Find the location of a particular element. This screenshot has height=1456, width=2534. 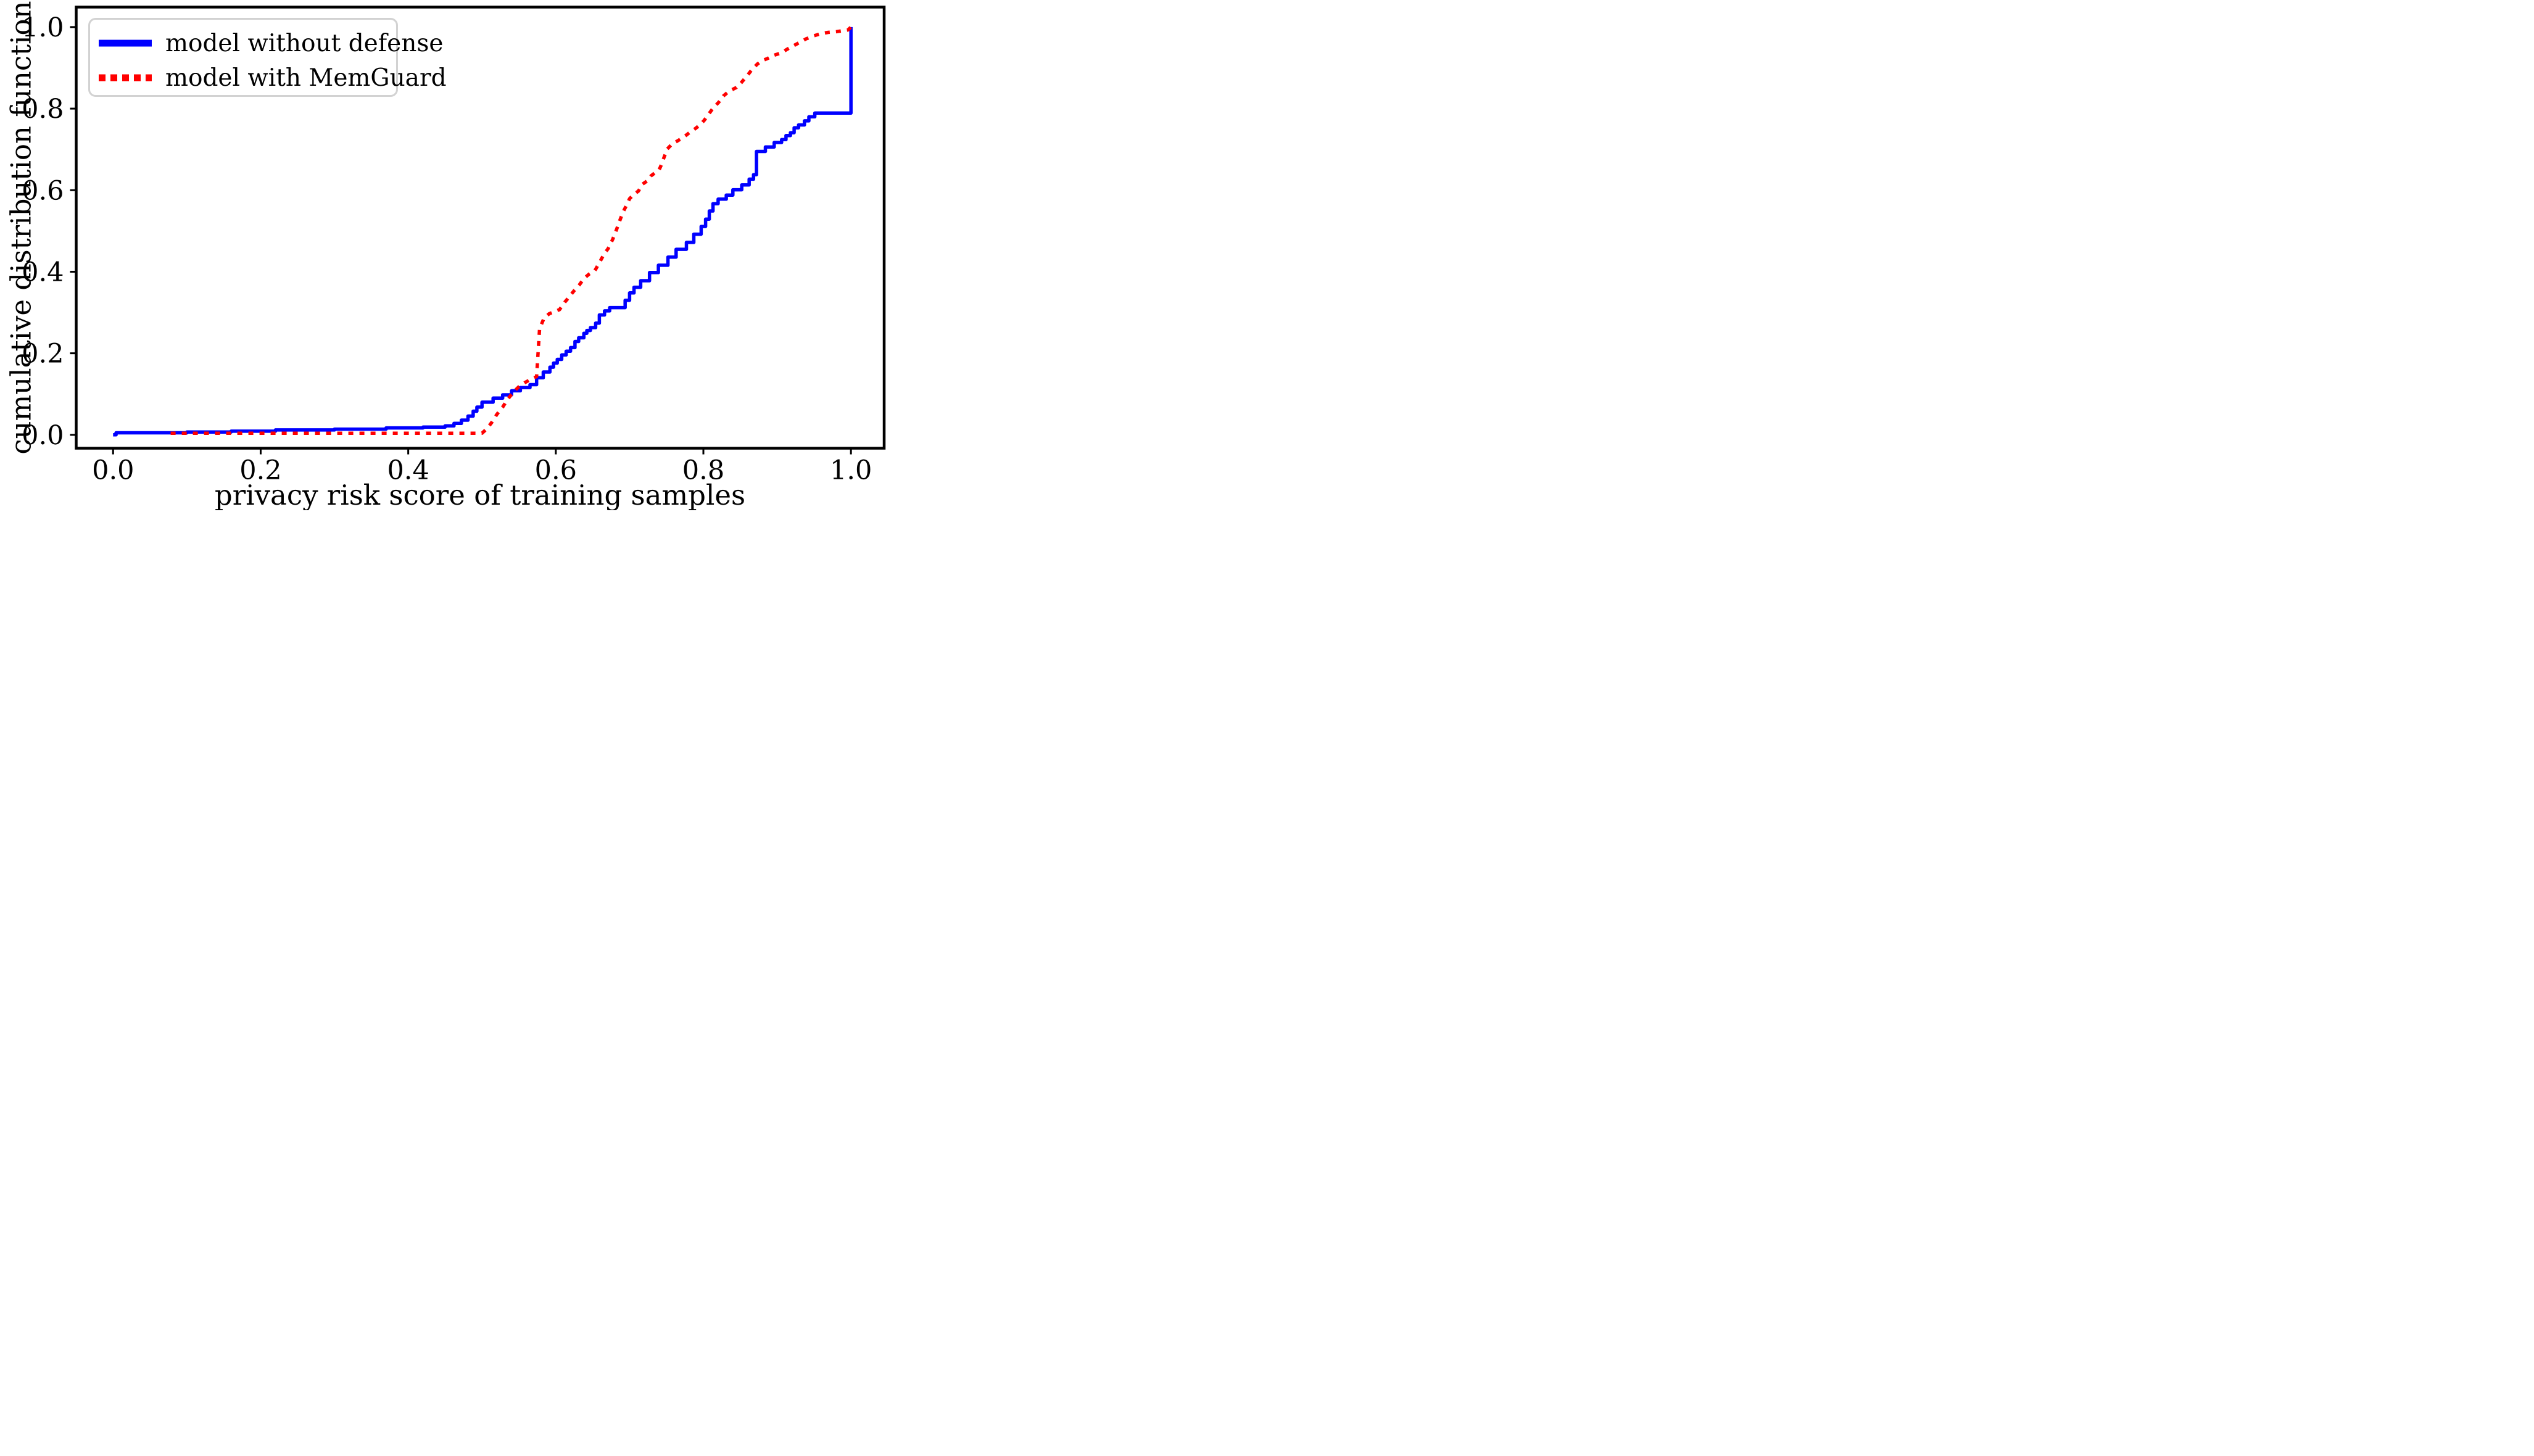

legend-item-memguard: model with MemGuard is located at coordinates (268, 77).